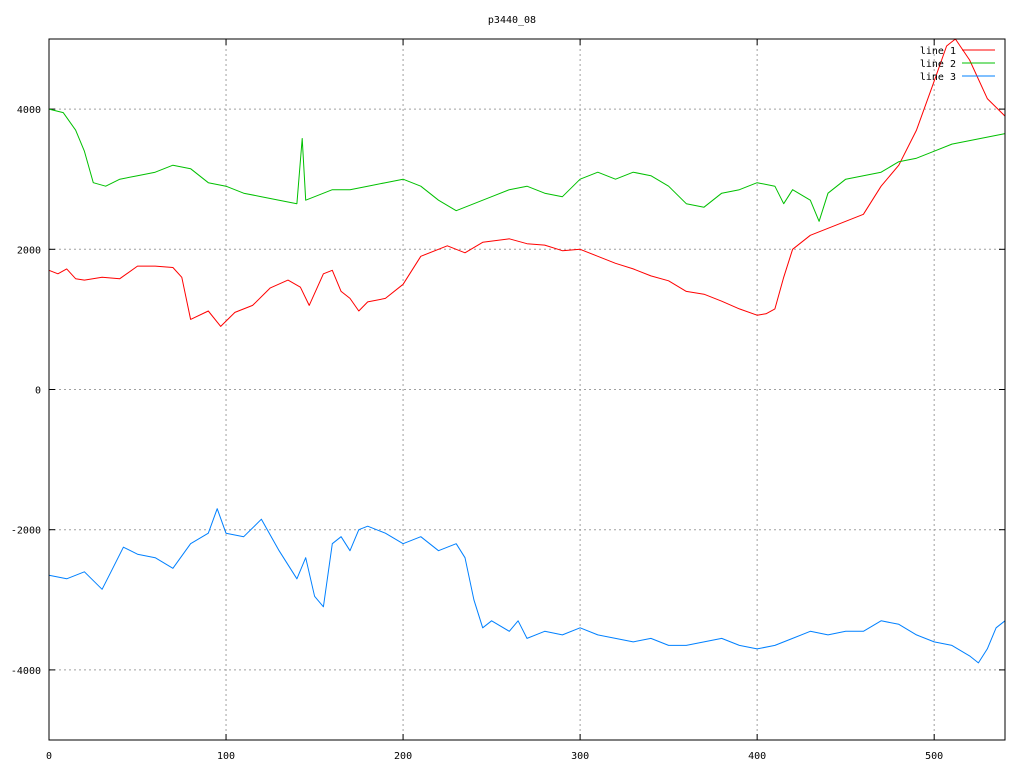 The height and width of the screenshot is (768, 1024). Describe the element at coordinates (757, 756) in the screenshot. I see `x-tick-label: 400` at that location.